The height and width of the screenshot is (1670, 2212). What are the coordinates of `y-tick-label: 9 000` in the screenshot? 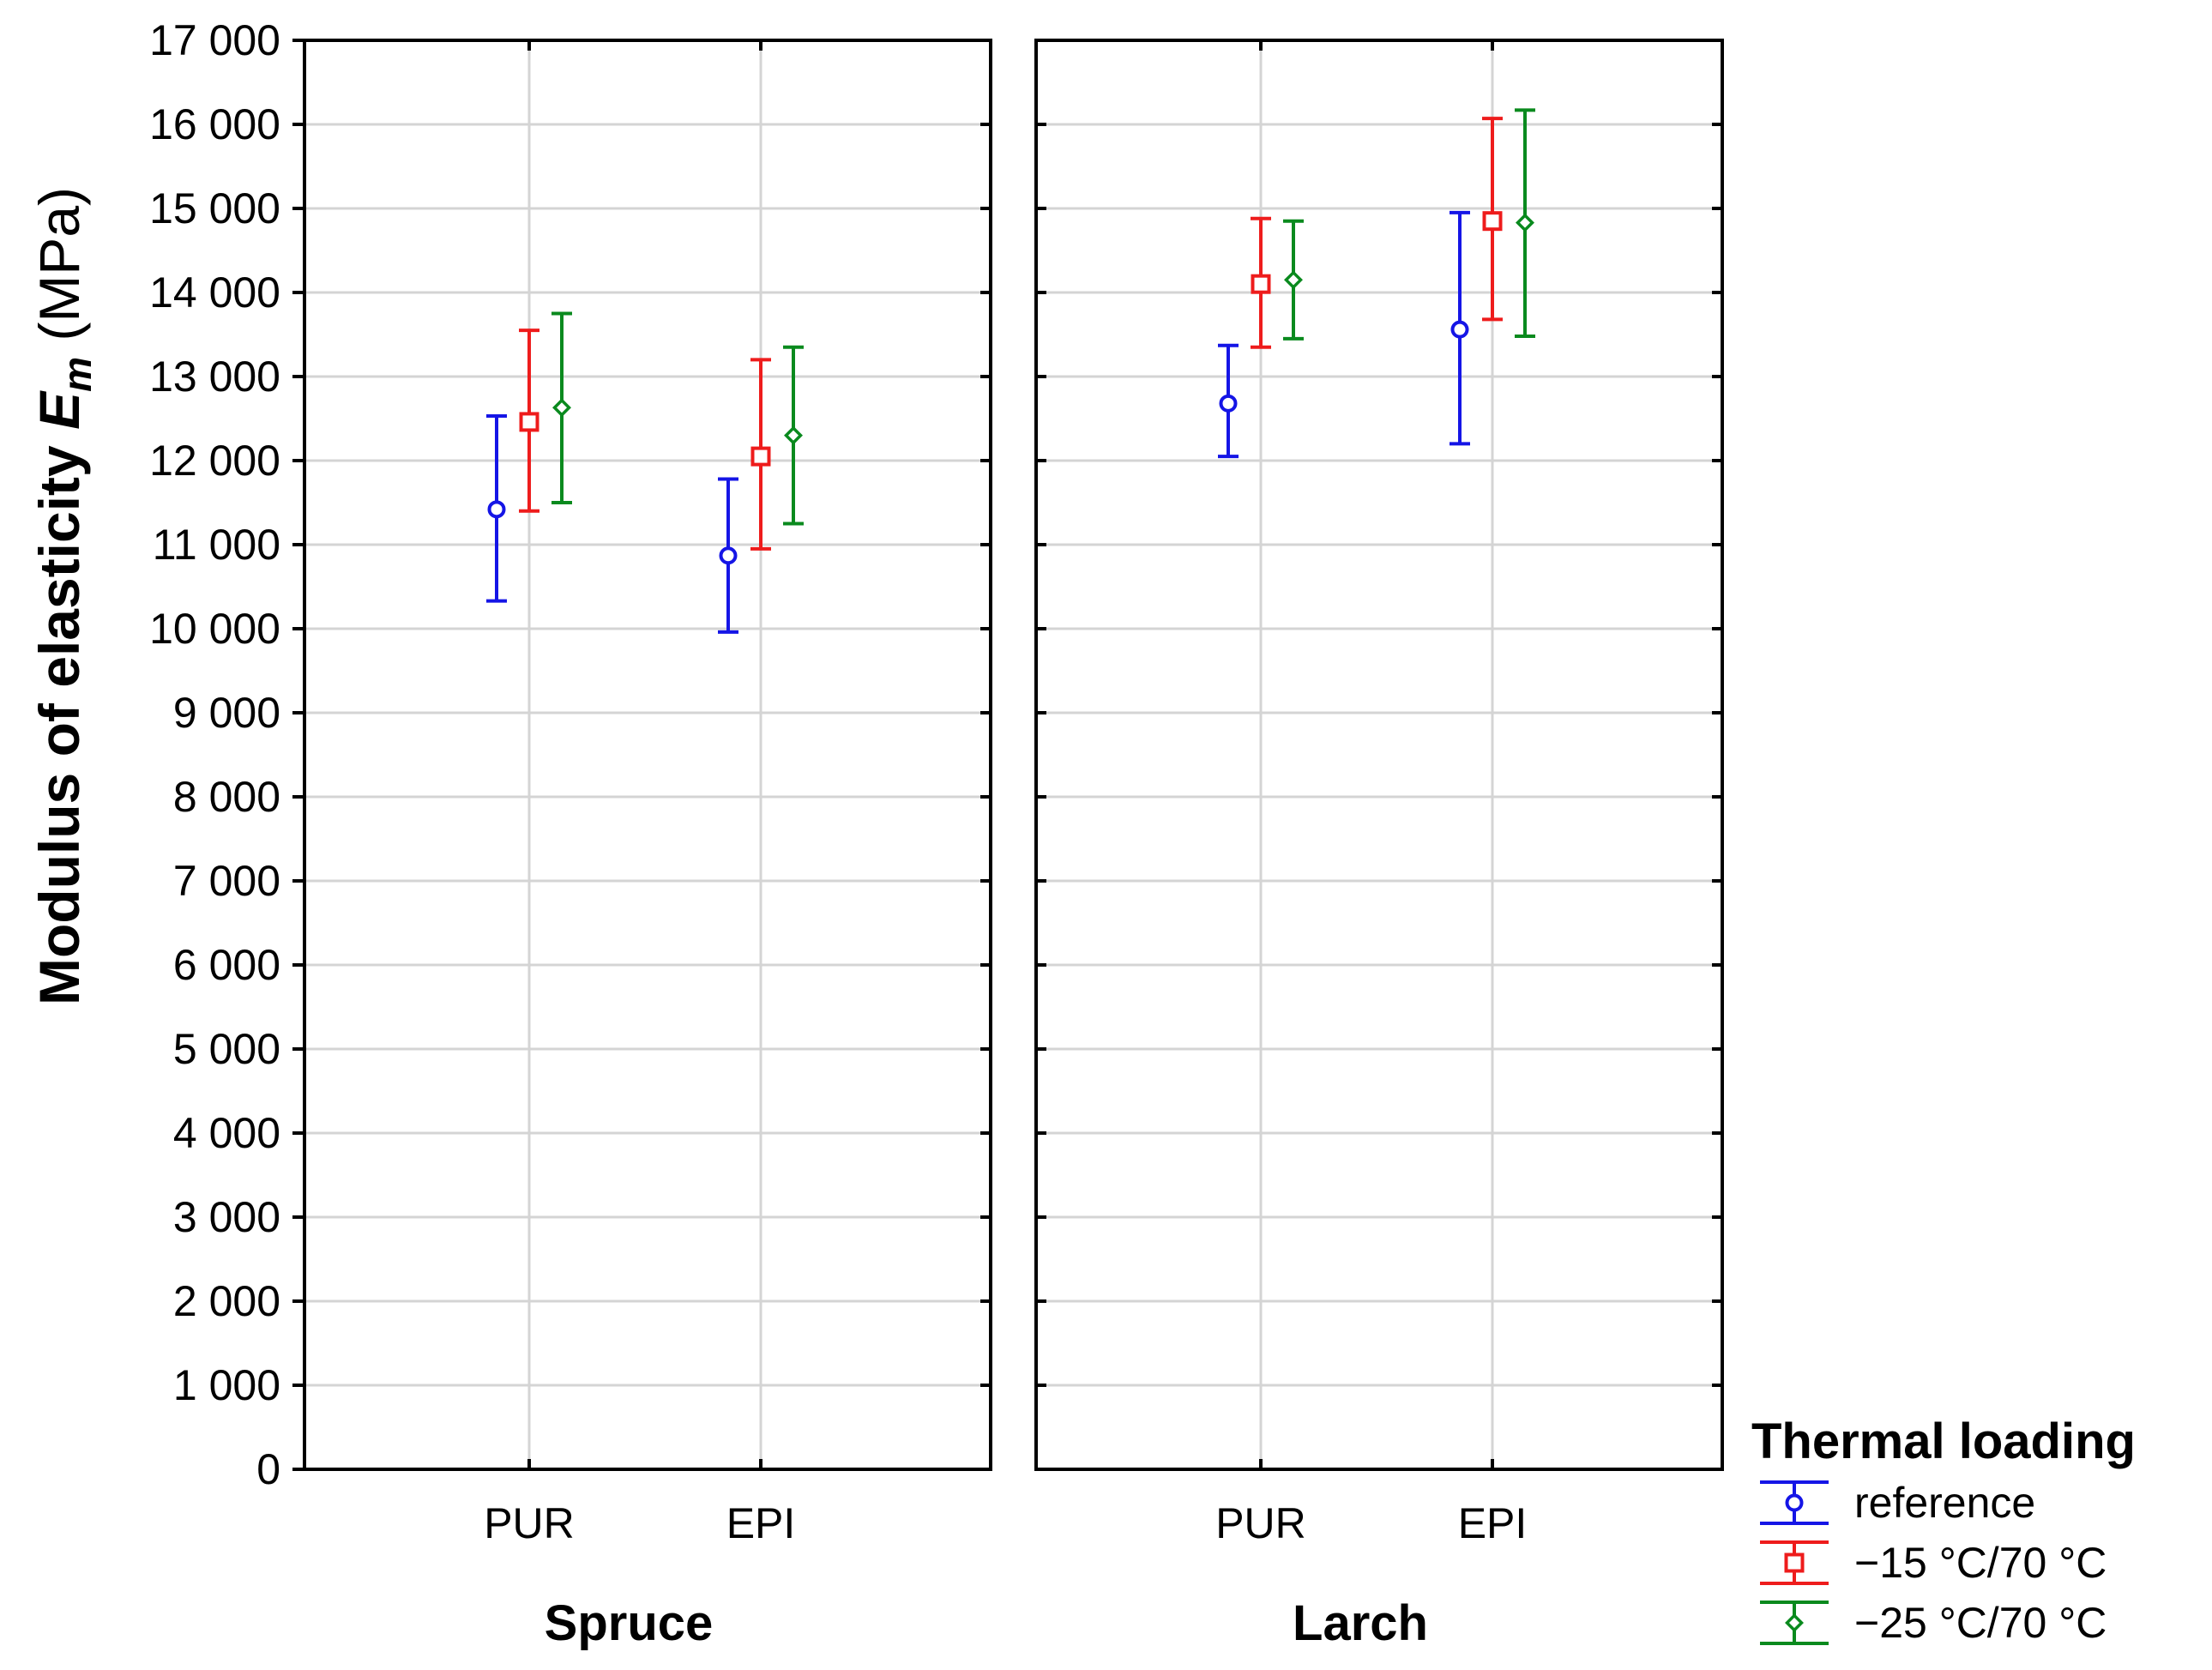 It's located at (226, 713).